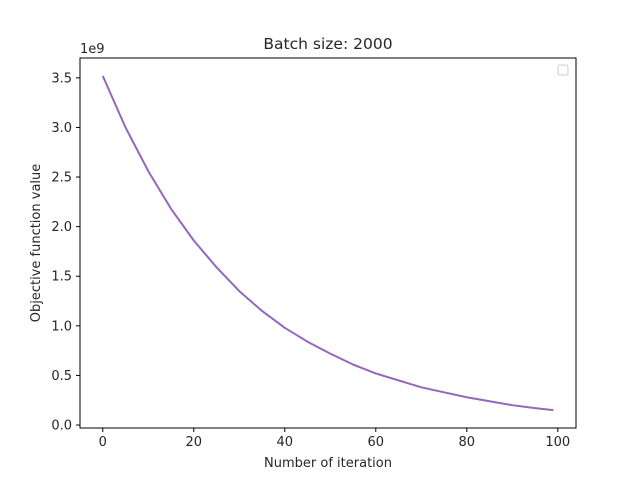 The image size is (640, 480). Describe the element at coordinates (61, 128) in the screenshot. I see `y-tick-label: 3.0` at that location.